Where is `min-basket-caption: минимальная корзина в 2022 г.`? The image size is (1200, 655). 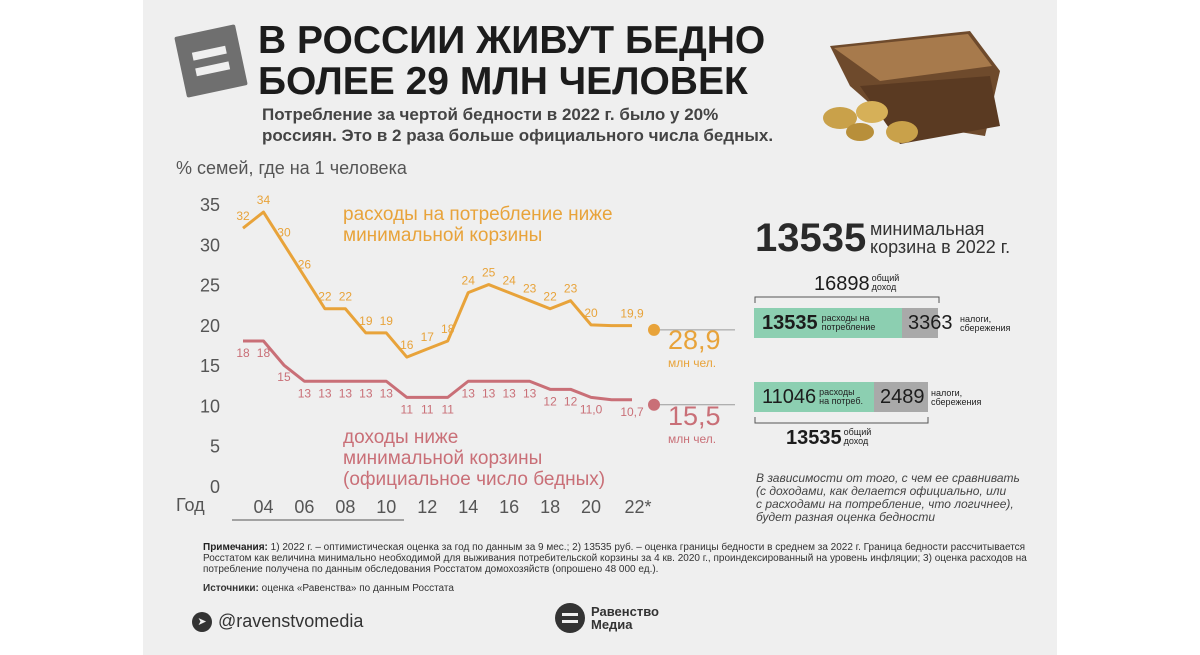
min-basket-caption: минимальная корзина в 2022 г. is located at coordinates (940, 238).